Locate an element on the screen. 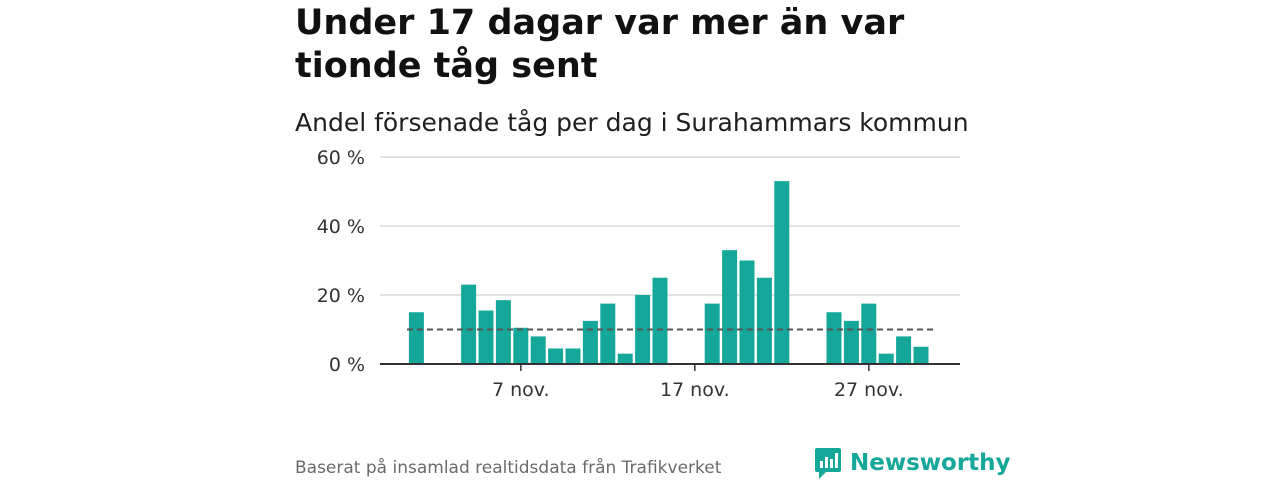 The height and width of the screenshot is (480, 1280). y-tick-label: 40 % is located at coordinates (341, 227).